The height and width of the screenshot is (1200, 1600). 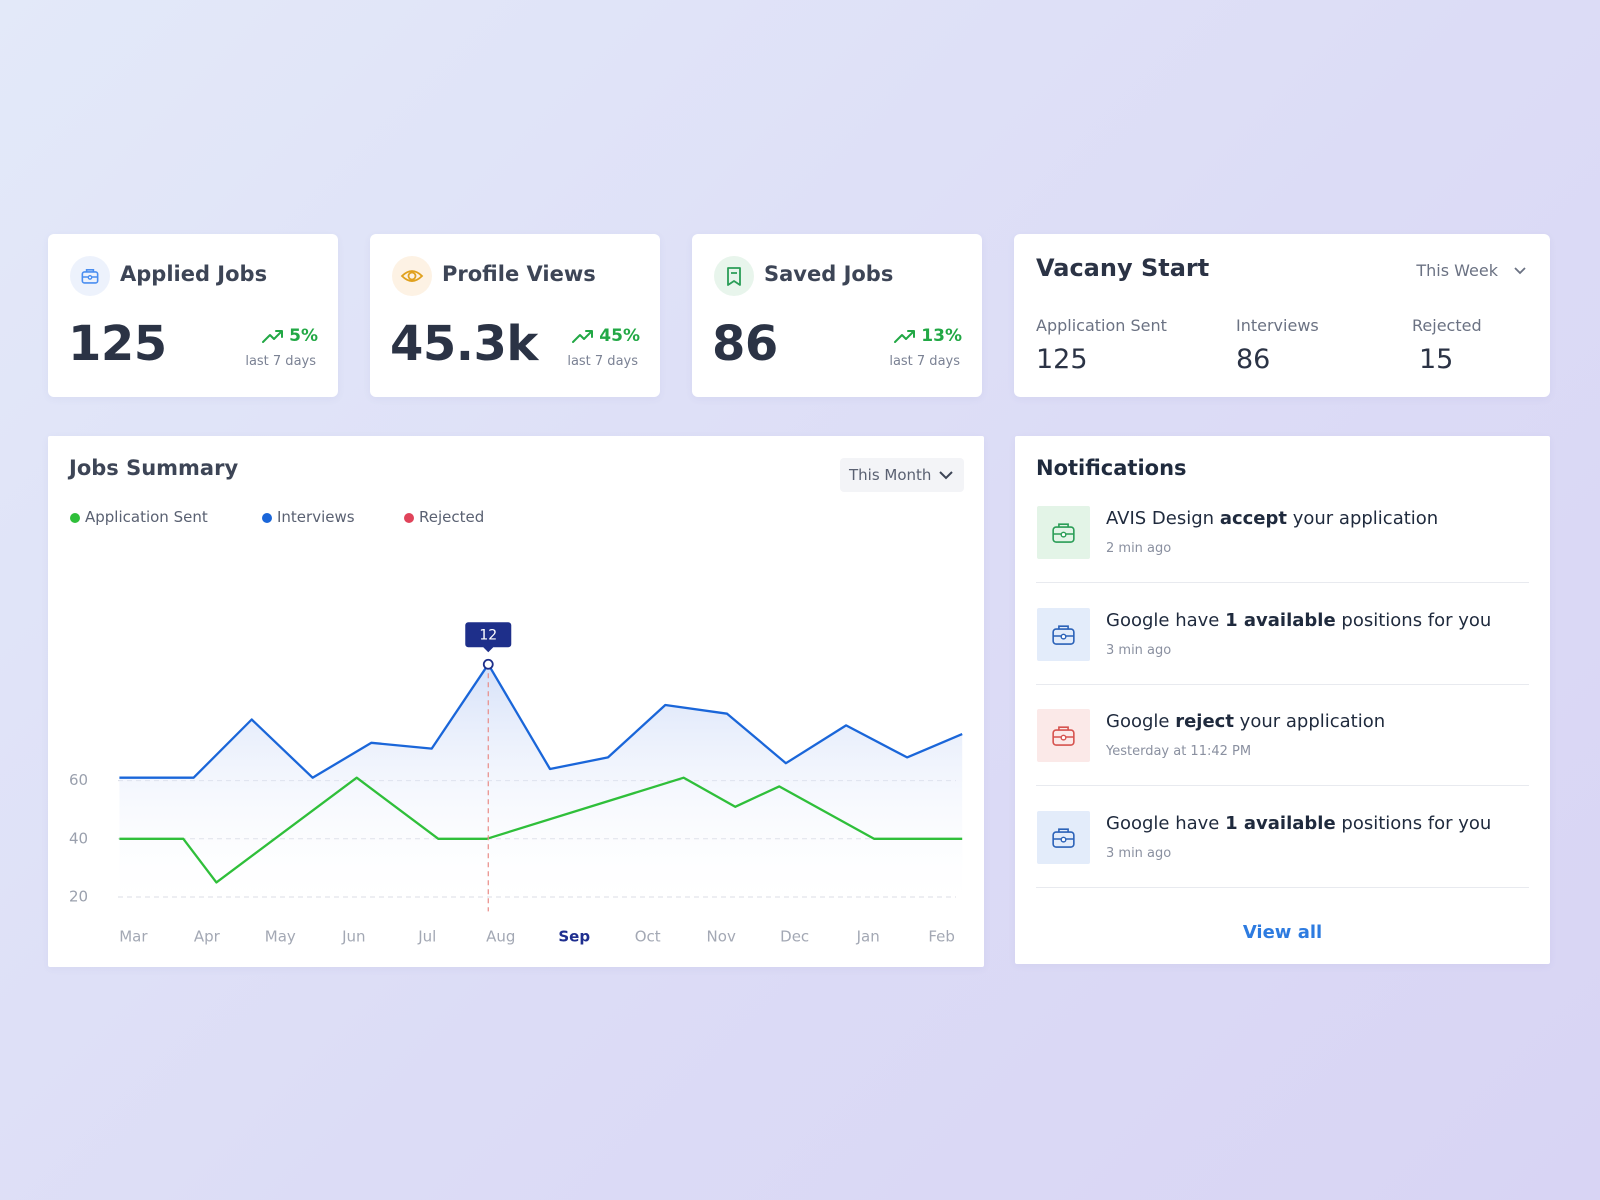 What do you see at coordinates (426, 937) in the screenshot?
I see `x-tick-label: Jul` at bounding box center [426, 937].